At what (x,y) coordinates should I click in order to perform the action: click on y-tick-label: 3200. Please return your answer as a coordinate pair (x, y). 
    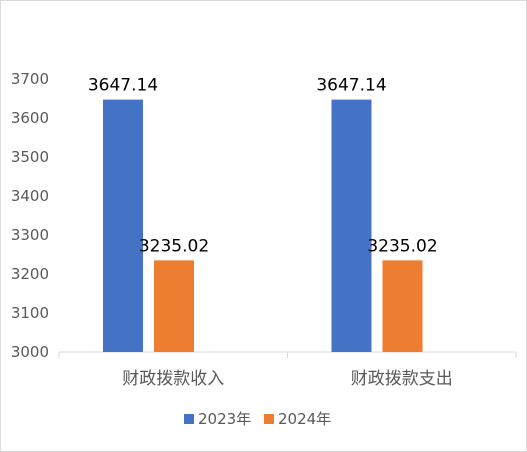
    Looking at the image, I should click on (30, 274).